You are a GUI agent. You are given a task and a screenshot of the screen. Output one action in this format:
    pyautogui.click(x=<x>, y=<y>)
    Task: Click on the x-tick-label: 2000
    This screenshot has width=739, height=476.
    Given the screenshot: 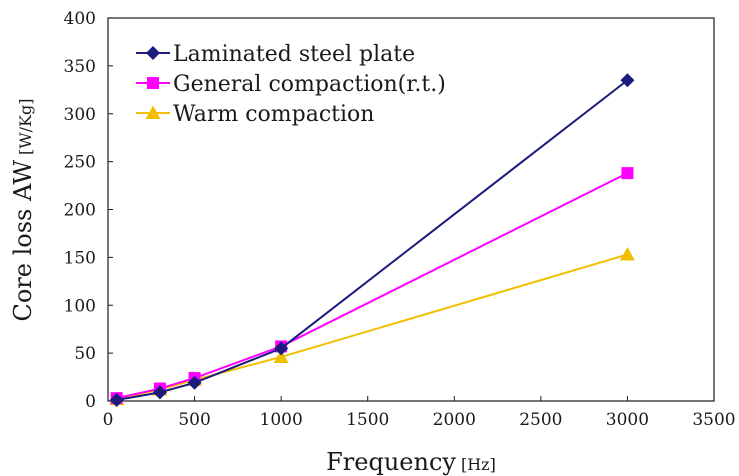 What is the action you would take?
    pyautogui.click(x=454, y=420)
    